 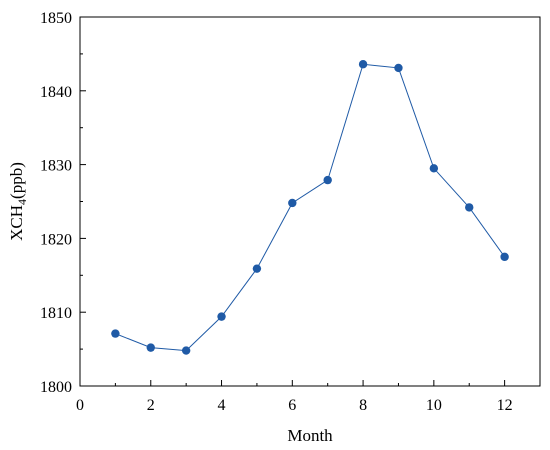 I want to click on y-tick-label: 1840, so click(x=56, y=92).